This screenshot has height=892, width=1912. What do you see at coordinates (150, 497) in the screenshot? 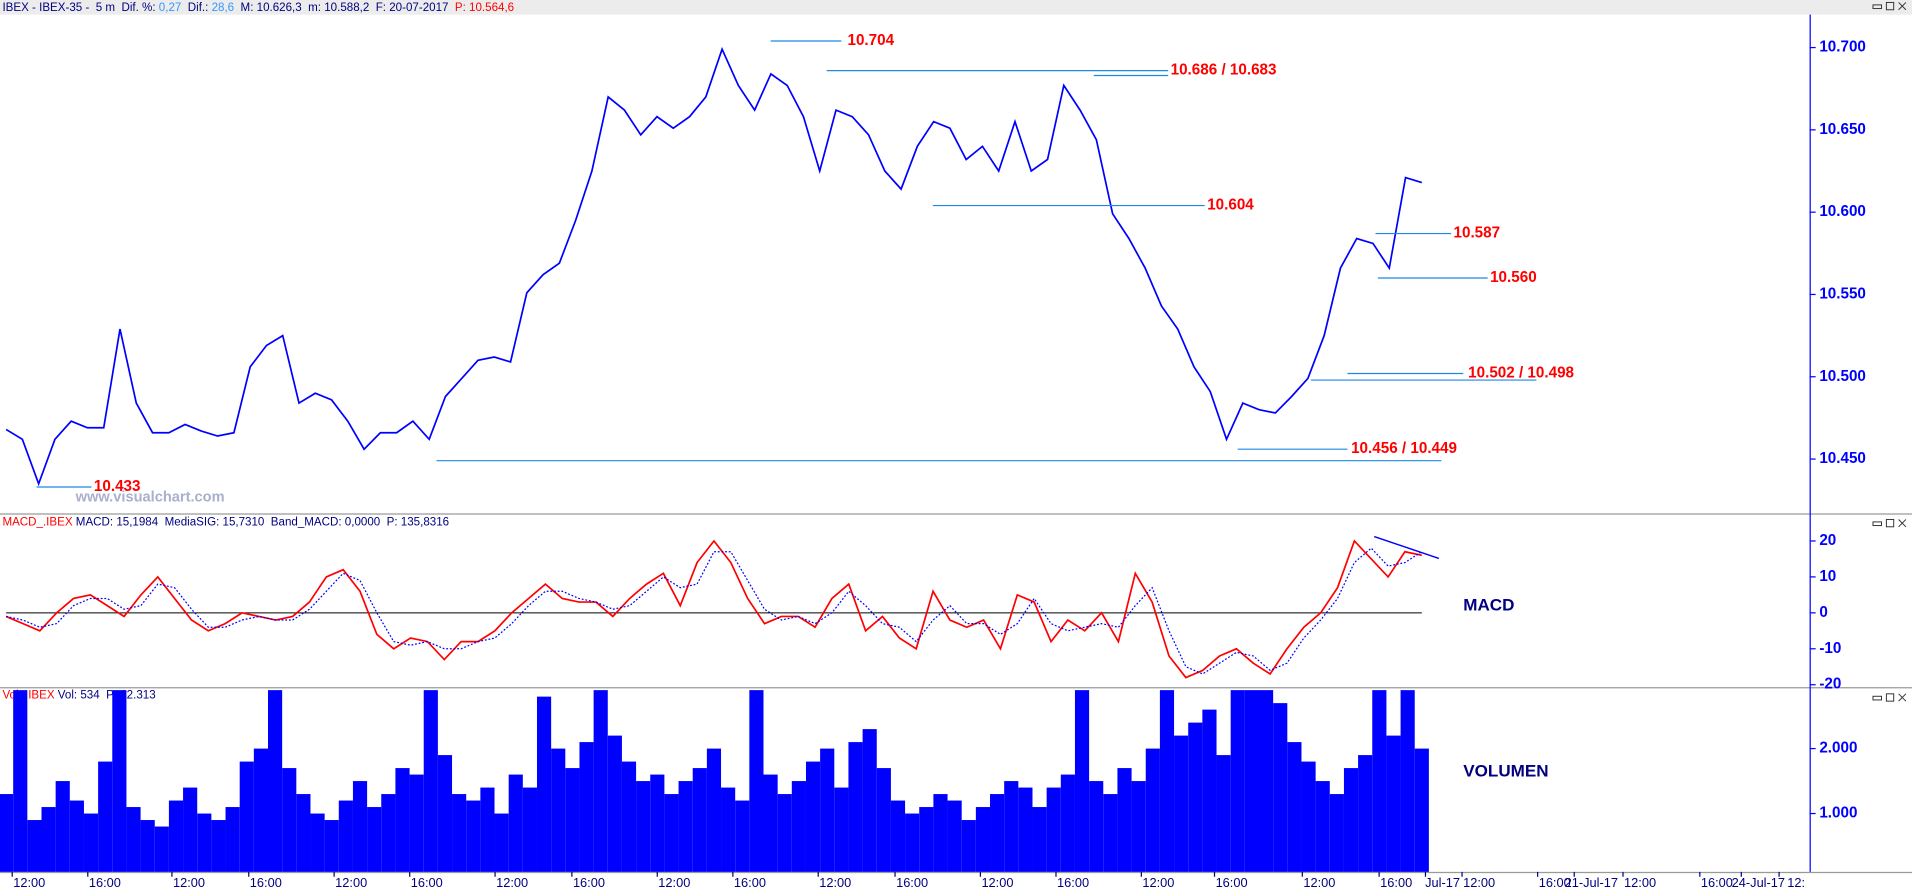
I see `watermark: www.visualchart.com` at bounding box center [150, 497].